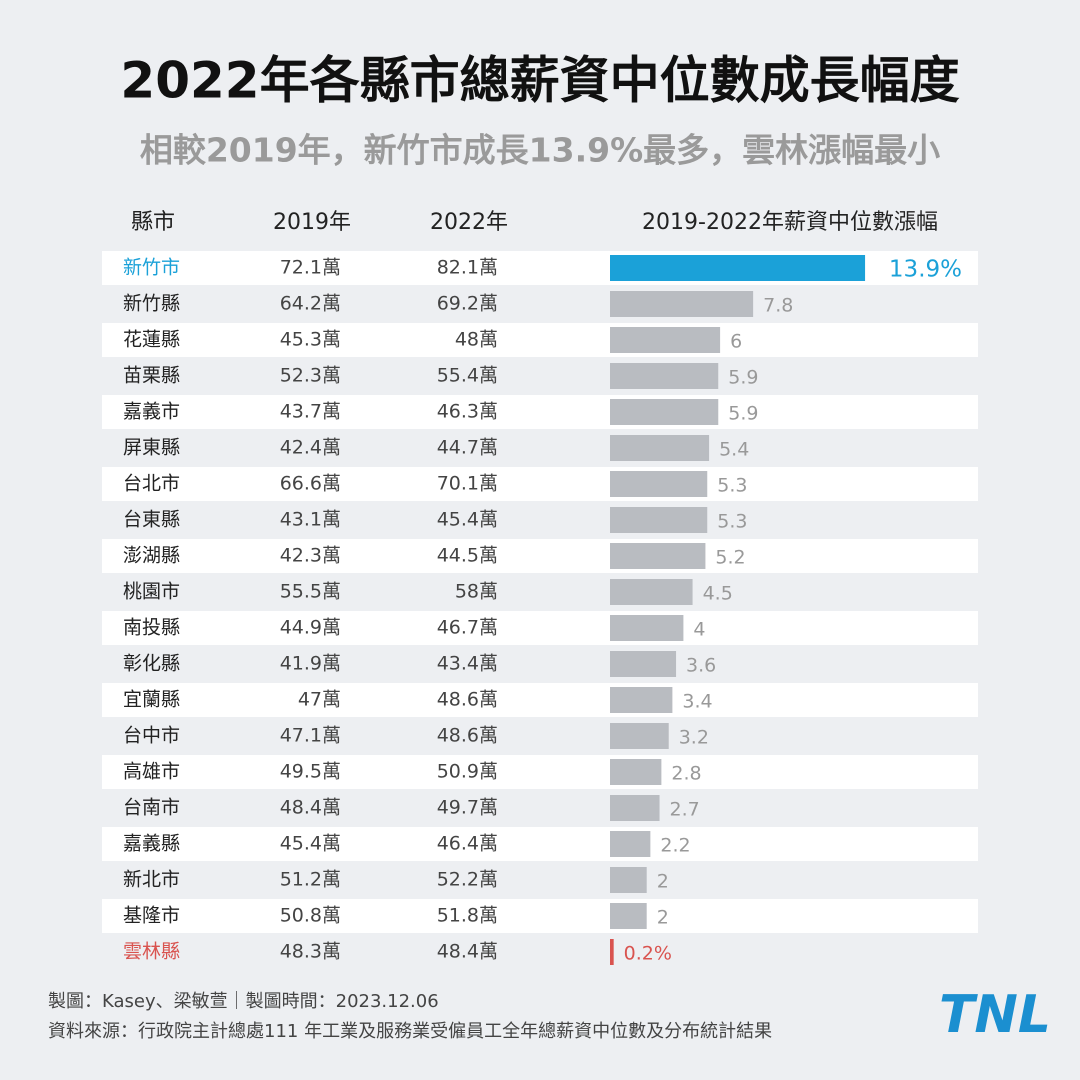  Describe the element at coordinates (675, 846) in the screenshot. I see `value-label: 2.2` at that location.